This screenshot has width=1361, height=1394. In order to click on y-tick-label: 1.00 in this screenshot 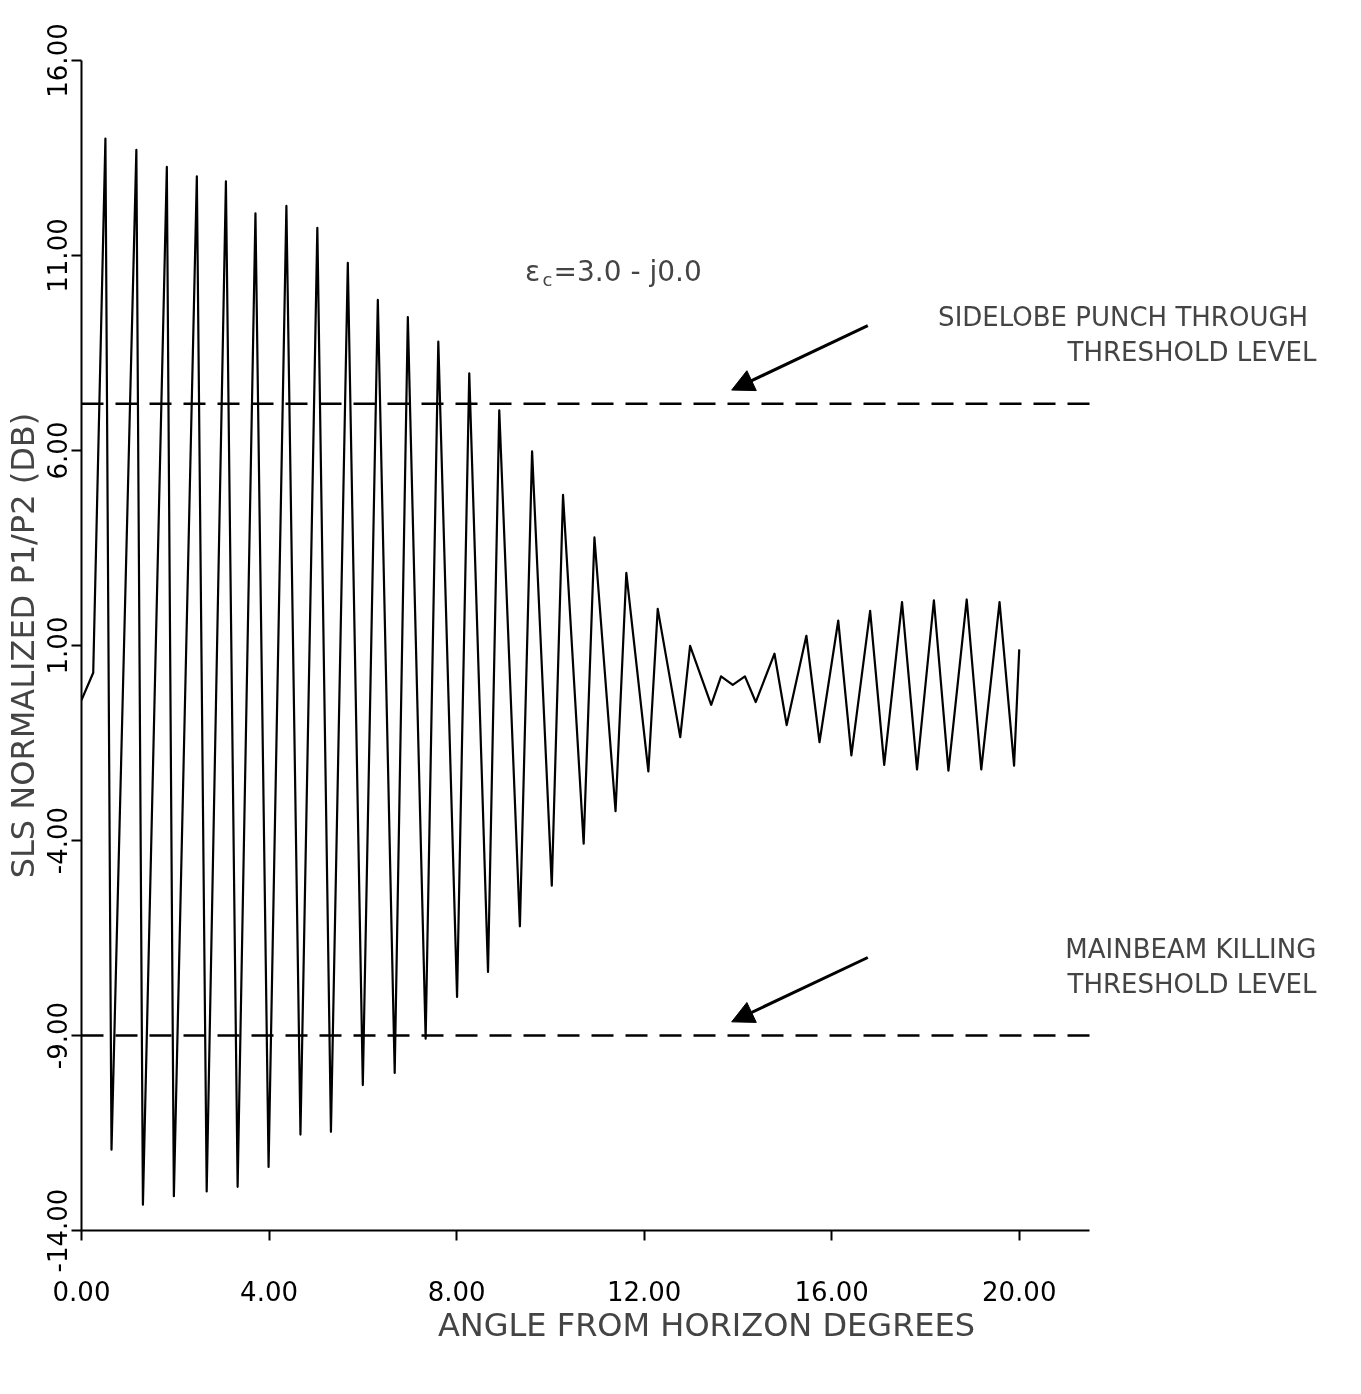, I will do `click(57, 645)`.